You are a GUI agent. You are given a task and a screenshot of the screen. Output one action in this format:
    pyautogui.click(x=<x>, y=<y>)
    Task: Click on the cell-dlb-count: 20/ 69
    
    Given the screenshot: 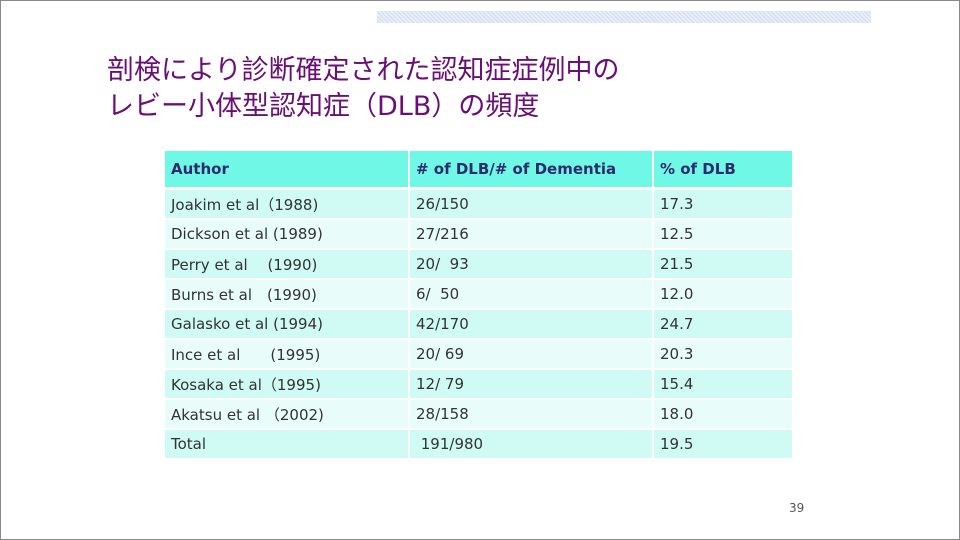 What is the action you would take?
    pyautogui.click(x=531, y=354)
    